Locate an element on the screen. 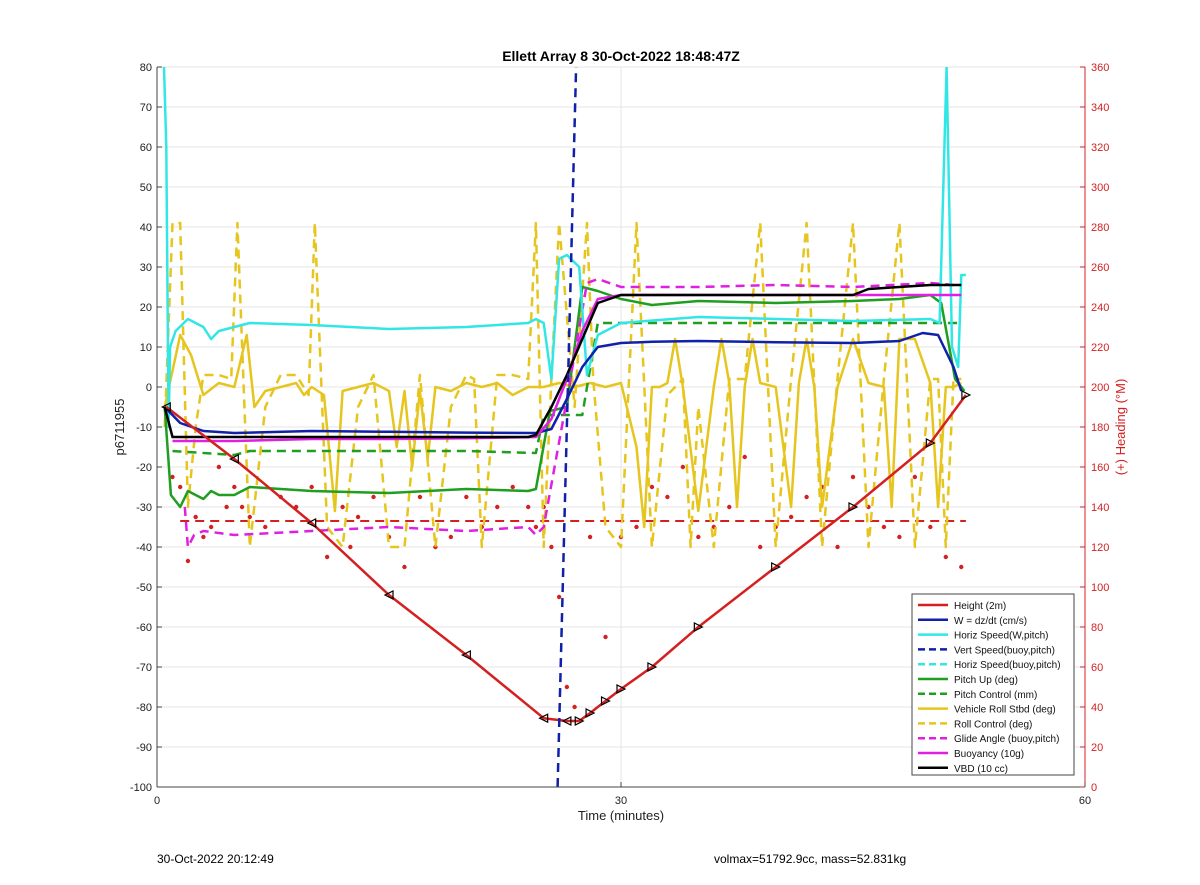 The height and width of the screenshot is (885, 1200). x-tick-label: 0 is located at coordinates (157, 801).